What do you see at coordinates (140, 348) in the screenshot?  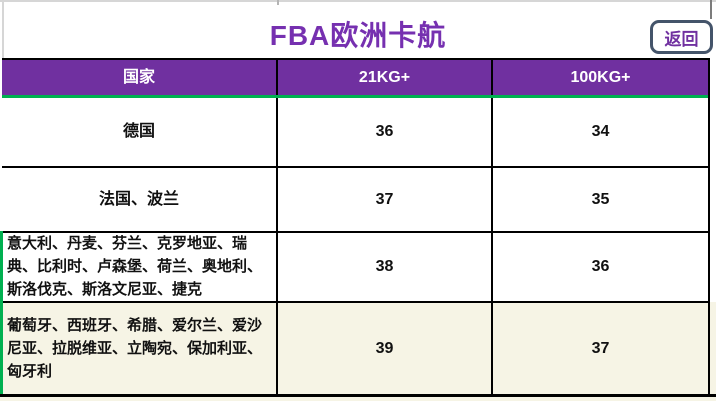 I see `cell-country: 葡萄牙、西班牙、希腊、爱尔兰、爱沙尼亚、拉脱维亚、立陶宛、保加利亚、匈牙利` at bounding box center [140, 348].